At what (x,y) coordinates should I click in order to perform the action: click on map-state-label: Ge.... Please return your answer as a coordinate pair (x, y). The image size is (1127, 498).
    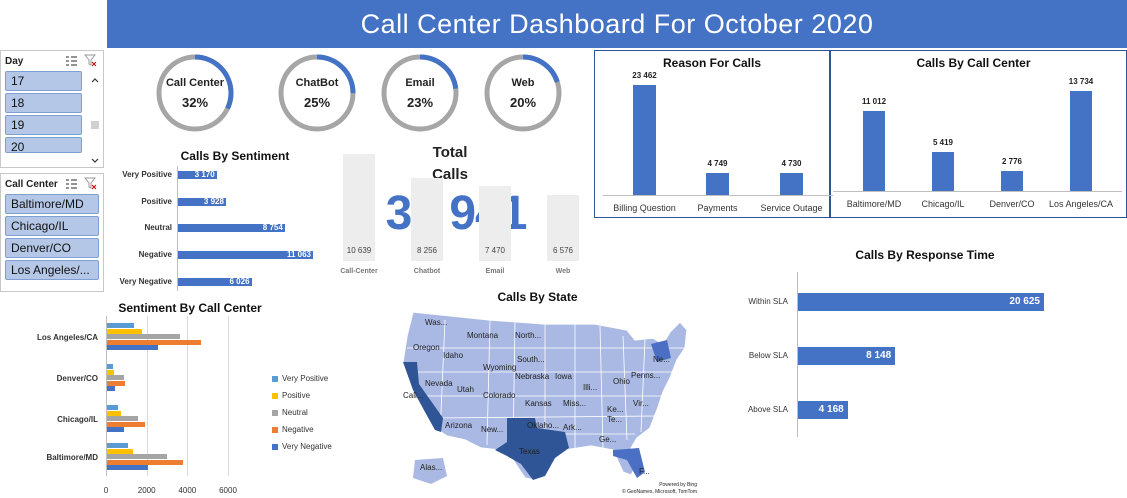
    Looking at the image, I should click on (607, 439).